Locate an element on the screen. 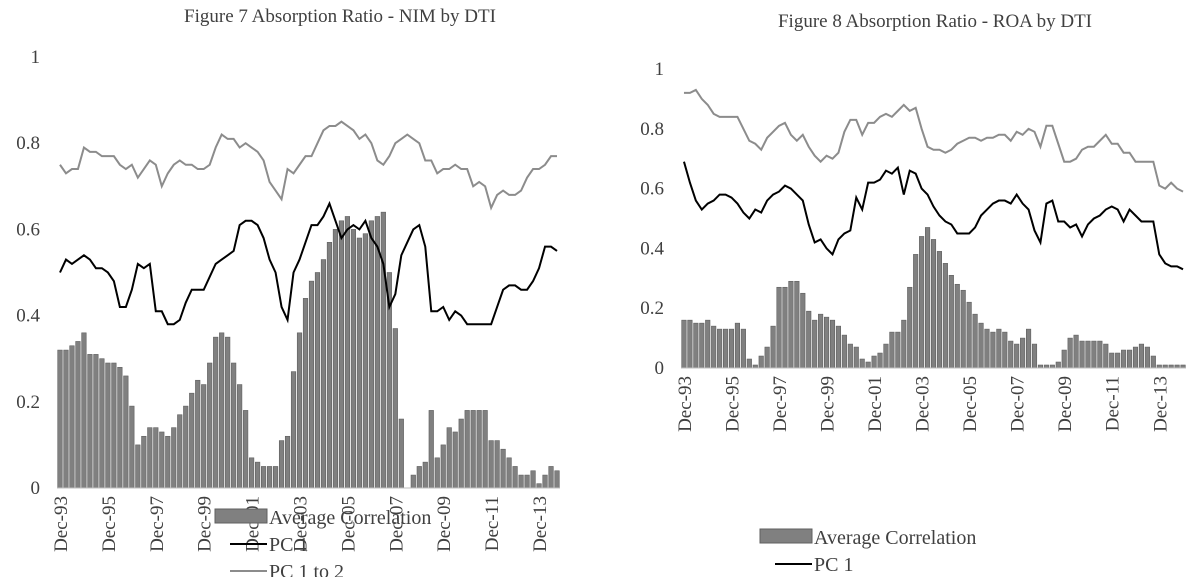  x-tick-label: Dec-03 is located at coordinates (923, 404).